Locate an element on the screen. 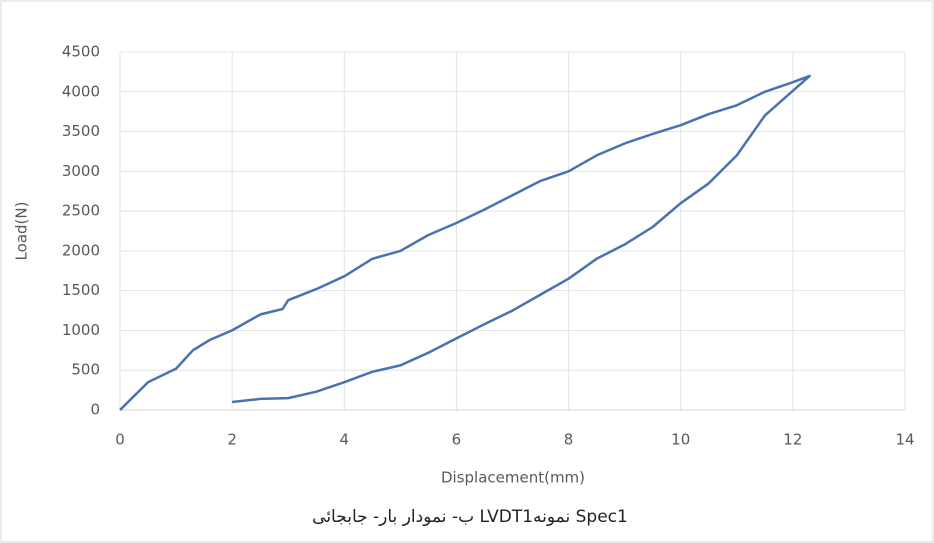 This screenshot has height=543, width=934. x-tick-label: 6 is located at coordinates (457, 440).